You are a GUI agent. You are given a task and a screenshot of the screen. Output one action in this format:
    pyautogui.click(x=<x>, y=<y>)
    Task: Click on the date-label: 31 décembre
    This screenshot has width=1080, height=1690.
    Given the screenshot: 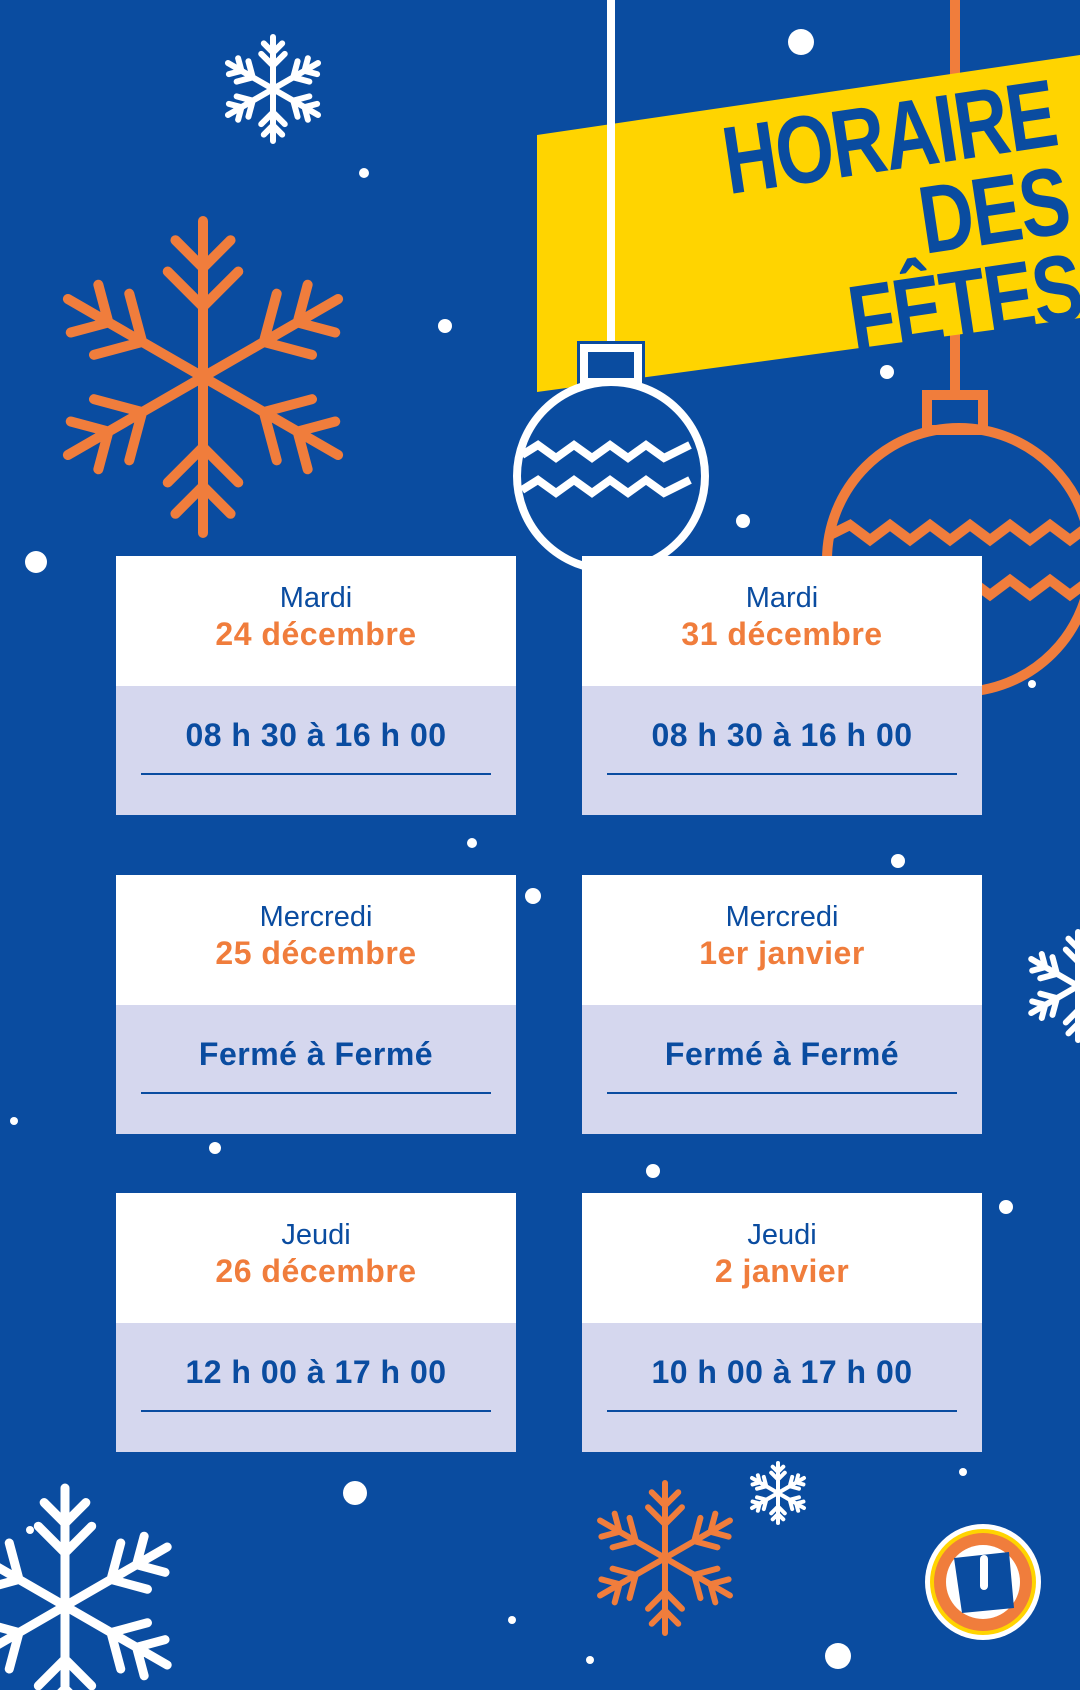 What is the action you would take?
    pyautogui.click(x=782, y=634)
    